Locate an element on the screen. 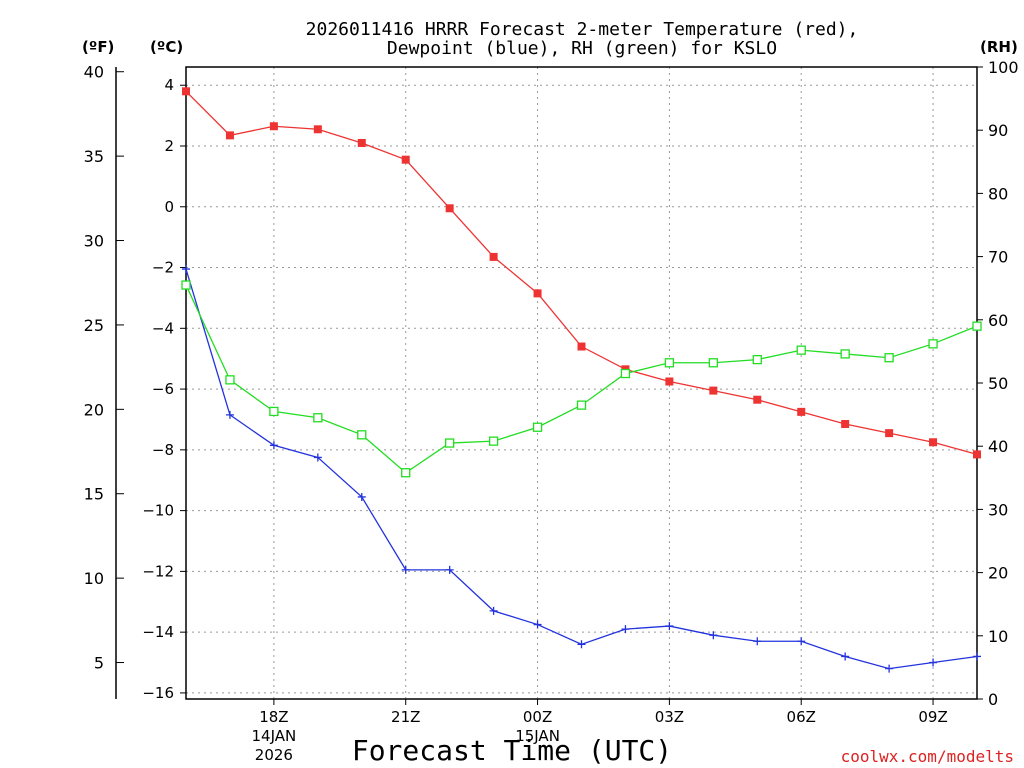 This screenshot has width=1024, height=768. celsius-tick-label: −4 is located at coordinates (163, 328).